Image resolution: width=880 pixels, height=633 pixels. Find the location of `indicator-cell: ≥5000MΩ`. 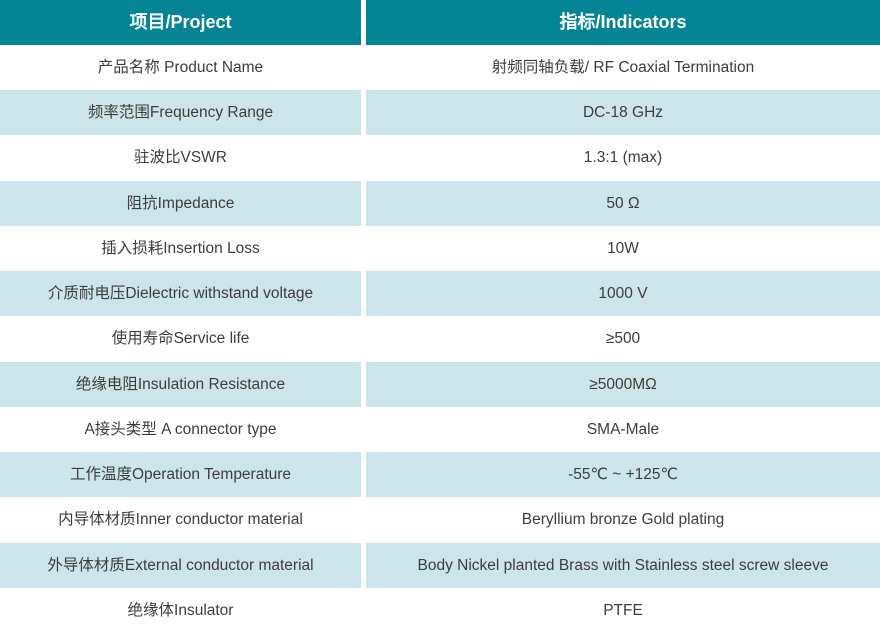

indicator-cell: ≥5000MΩ is located at coordinates (623, 384).